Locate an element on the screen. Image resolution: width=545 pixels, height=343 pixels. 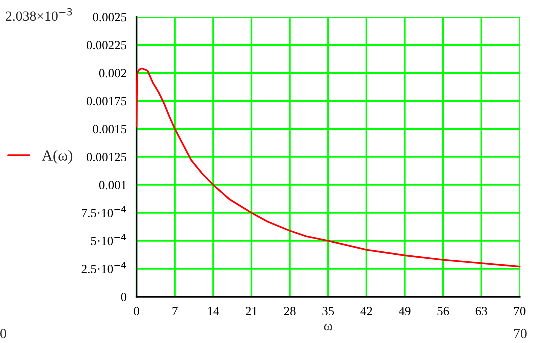
y-tick-label: 0.001 is located at coordinates (112, 185).